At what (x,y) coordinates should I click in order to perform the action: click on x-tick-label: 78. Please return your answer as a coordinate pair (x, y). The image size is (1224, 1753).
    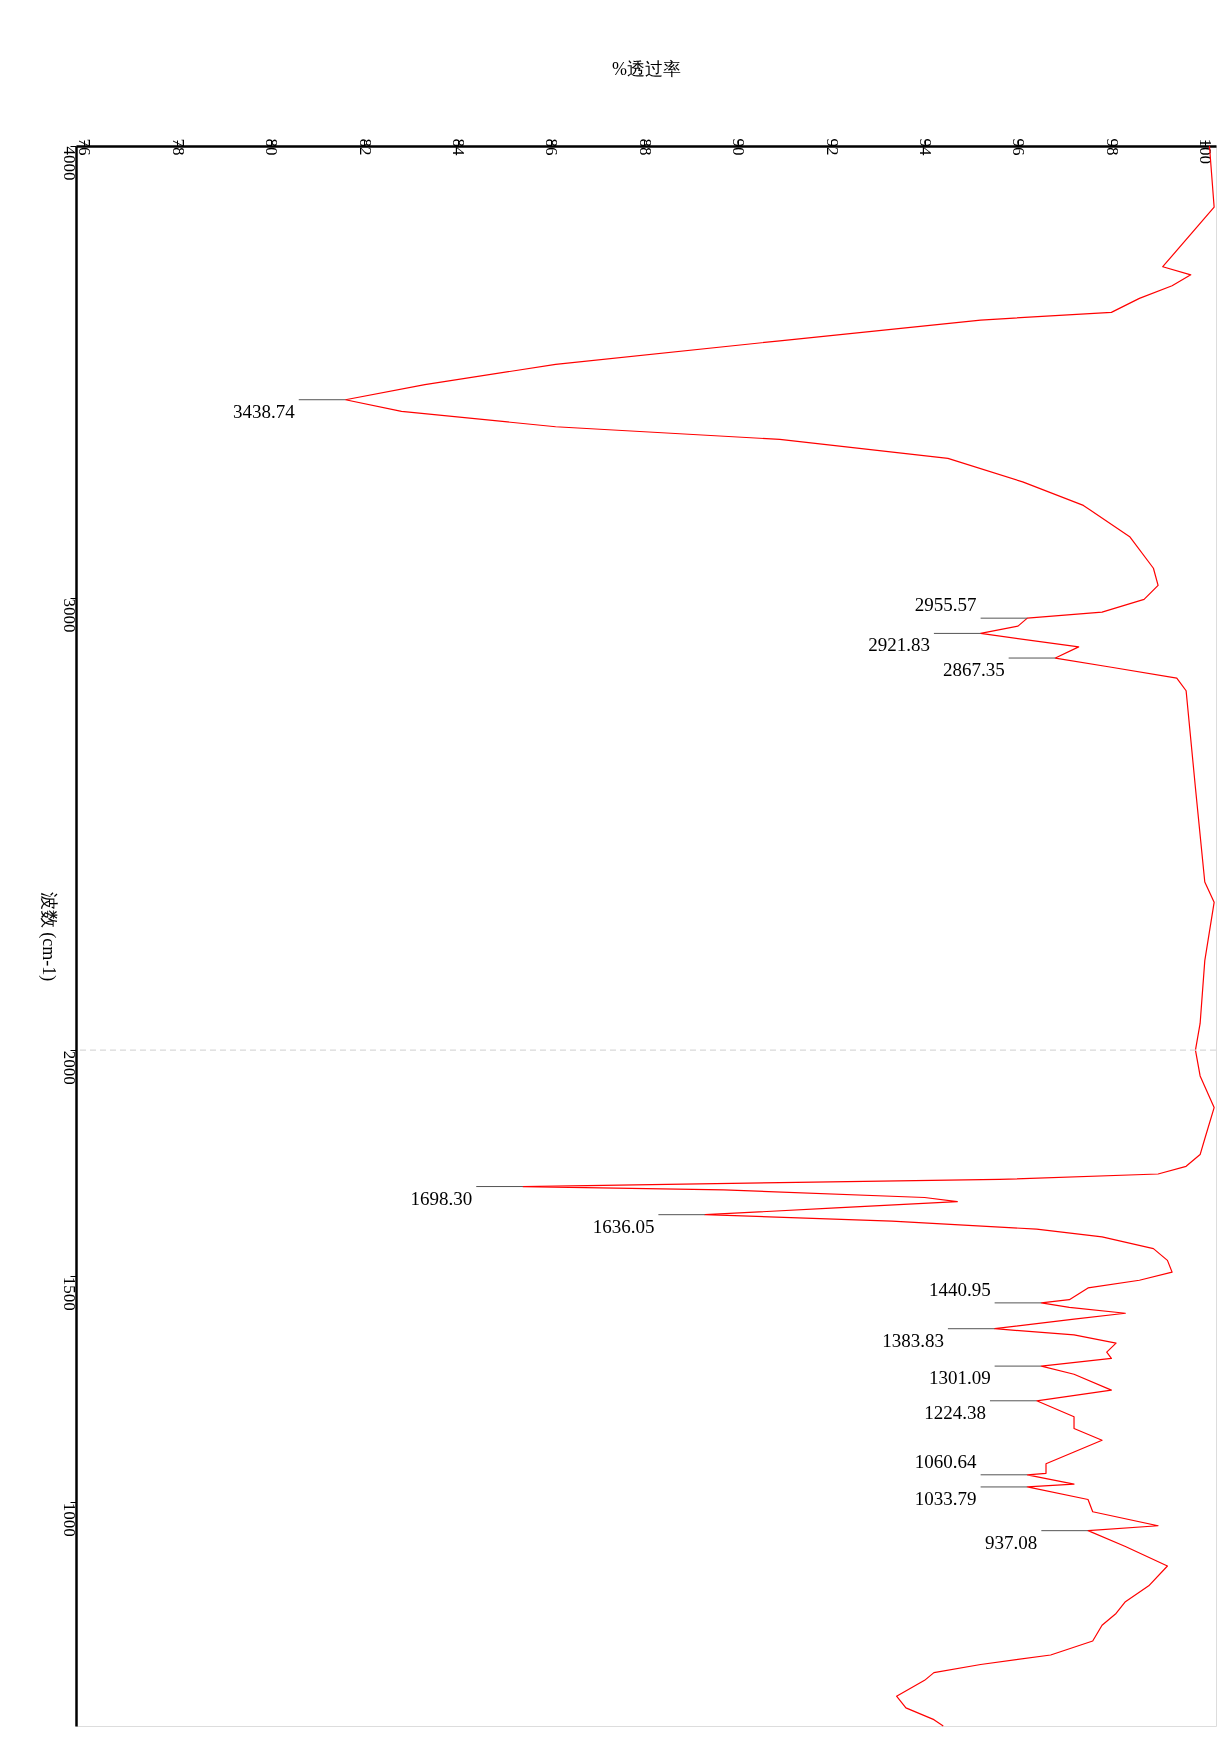
    Looking at the image, I should click on (178, 147).